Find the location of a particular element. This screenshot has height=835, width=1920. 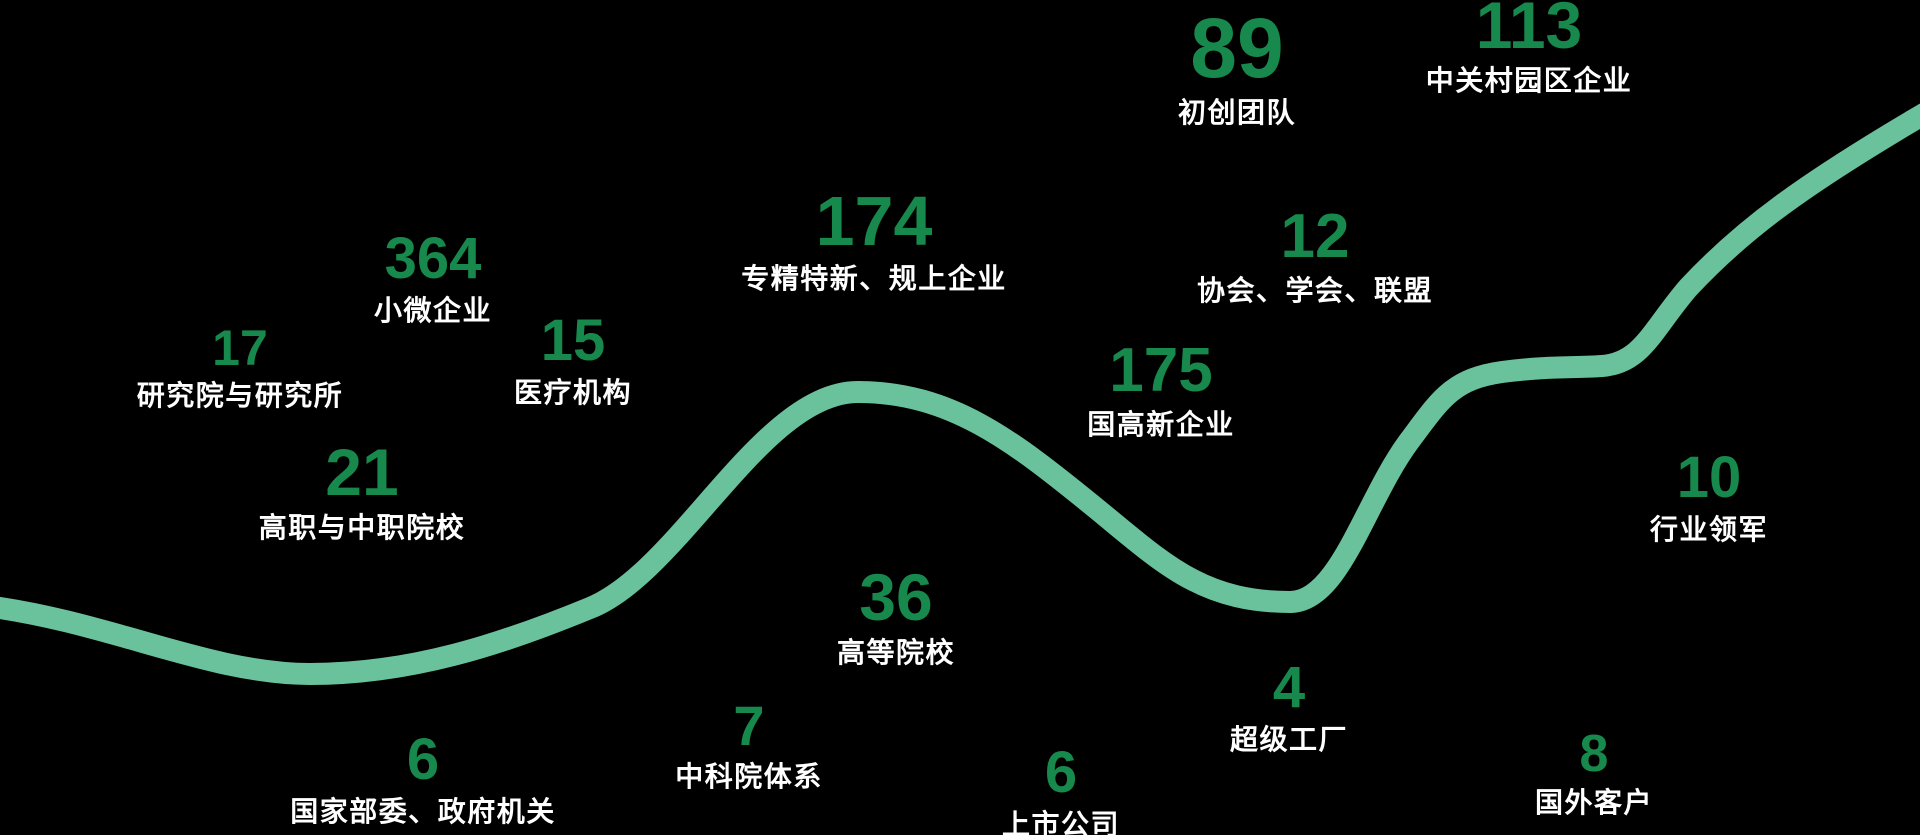

stat-value: 15 is located at coordinates (573, 340).